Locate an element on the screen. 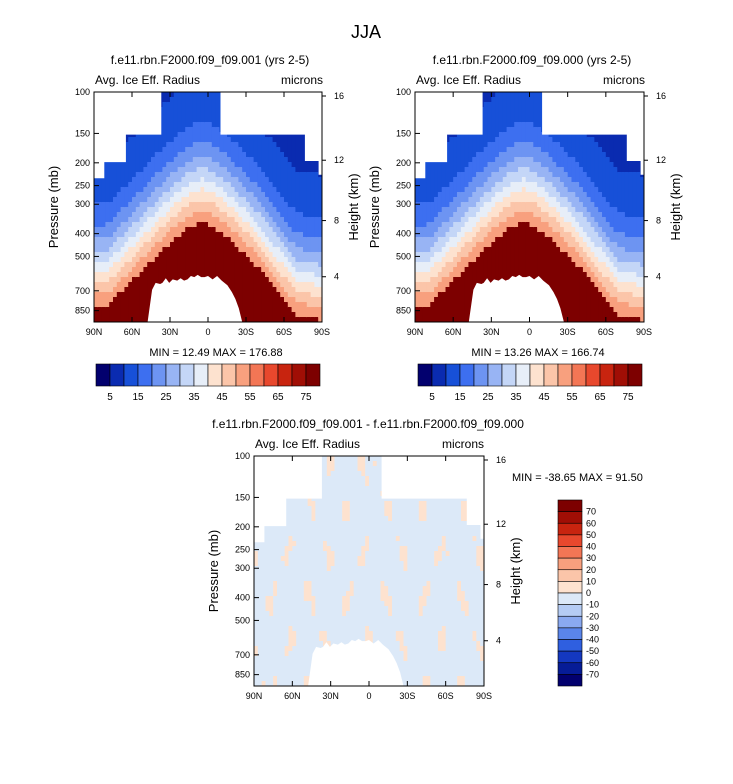 The width and height of the screenshot is (733, 784). y-axis-title: Pressure (mb) is located at coordinates (53, 207).